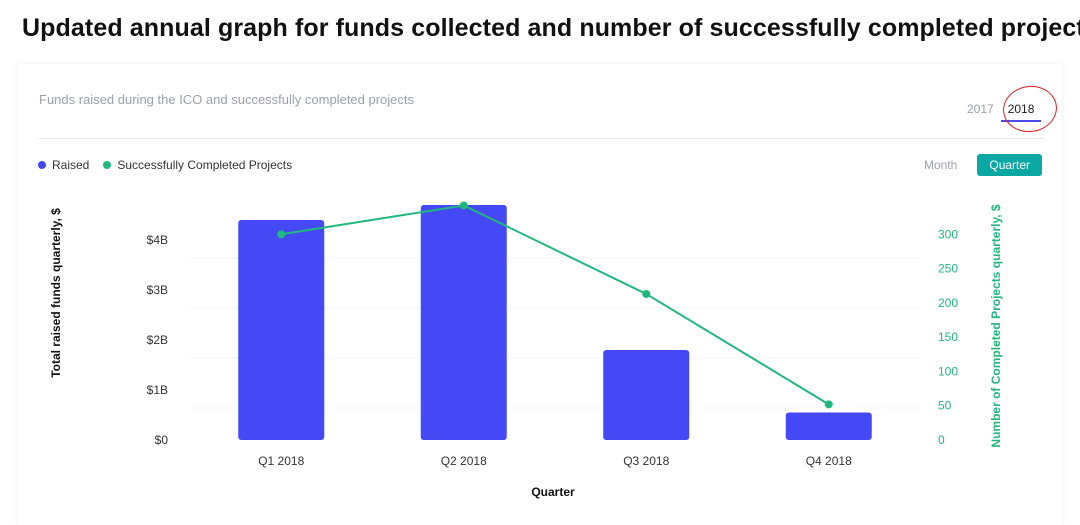 This screenshot has height=525, width=1080. I want to click on chart-legend: Raised Successfully Completed Projects, so click(165, 165).